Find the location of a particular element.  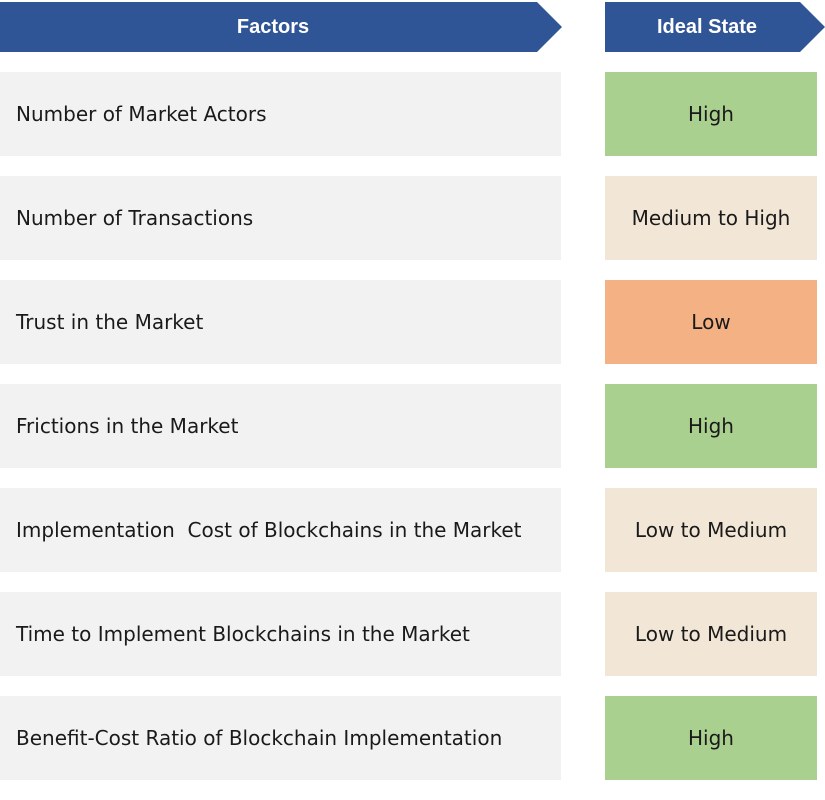

ideal-state-header-label: Ideal State is located at coordinates (707, 26).